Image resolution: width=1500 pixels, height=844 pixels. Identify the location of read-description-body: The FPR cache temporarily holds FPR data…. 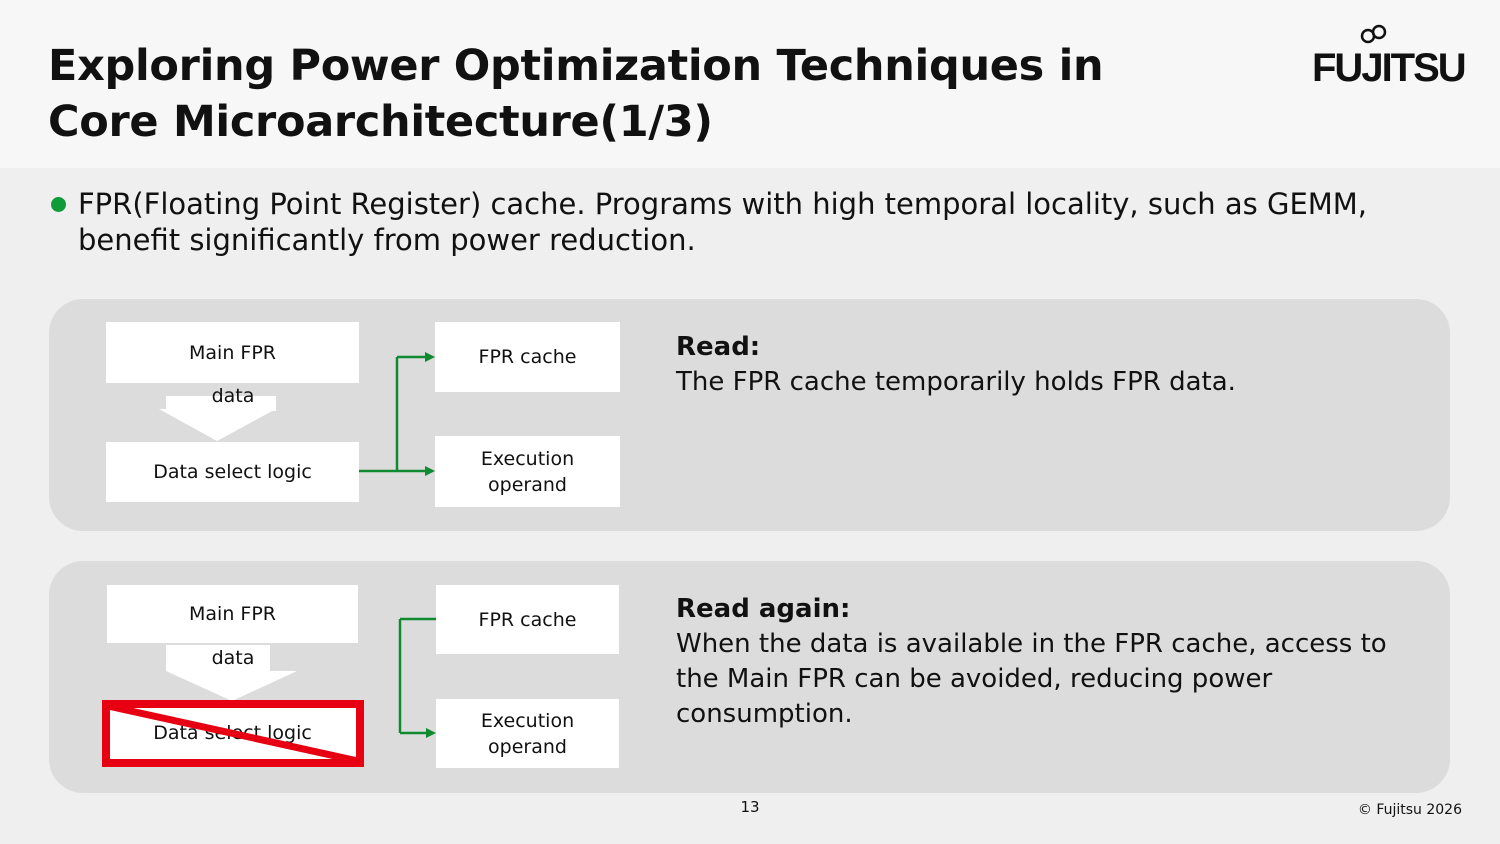
(956, 382).